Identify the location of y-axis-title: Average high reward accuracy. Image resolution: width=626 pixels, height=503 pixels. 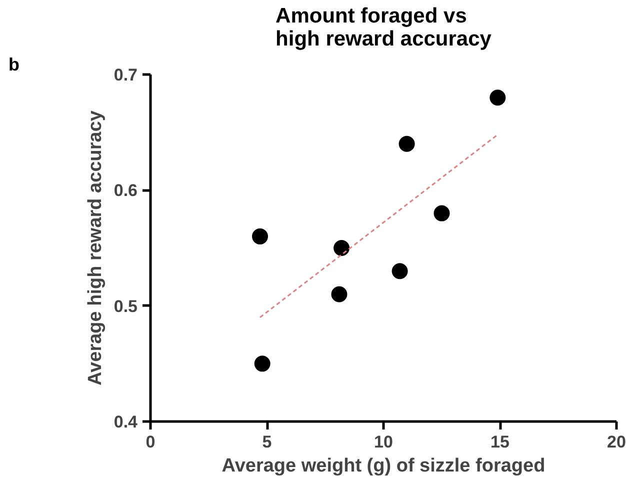
(95, 248).